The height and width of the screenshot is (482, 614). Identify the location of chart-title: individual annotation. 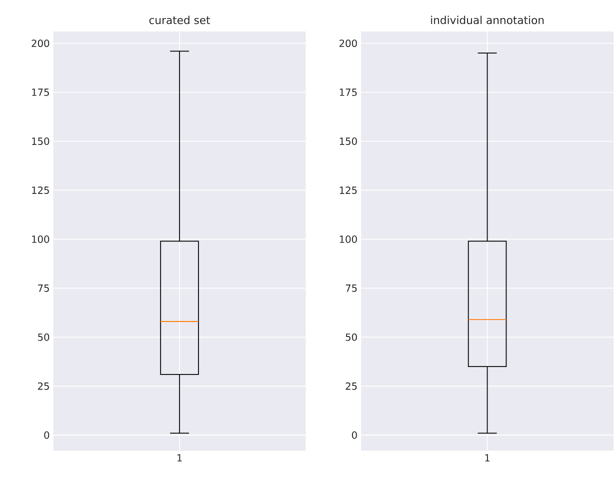
(487, 20).